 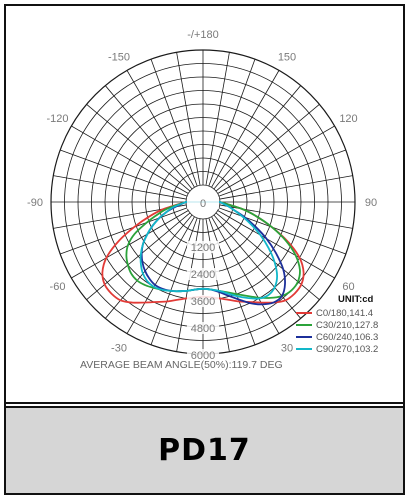 What do you see at coordinates (347, 337) in the screenshot?
I see `legend-entry: C60/240,106.3` at bounding box center [347, 337].